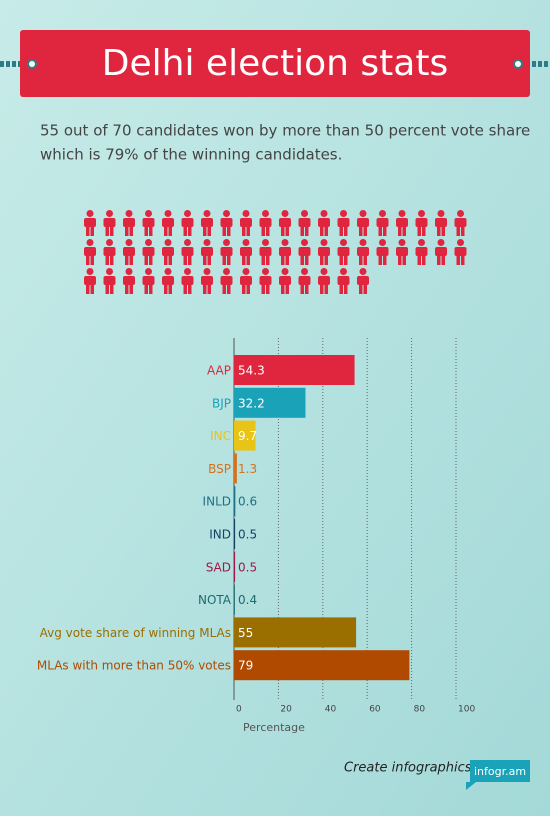  I want to click on title-banner, so click(275, 63).